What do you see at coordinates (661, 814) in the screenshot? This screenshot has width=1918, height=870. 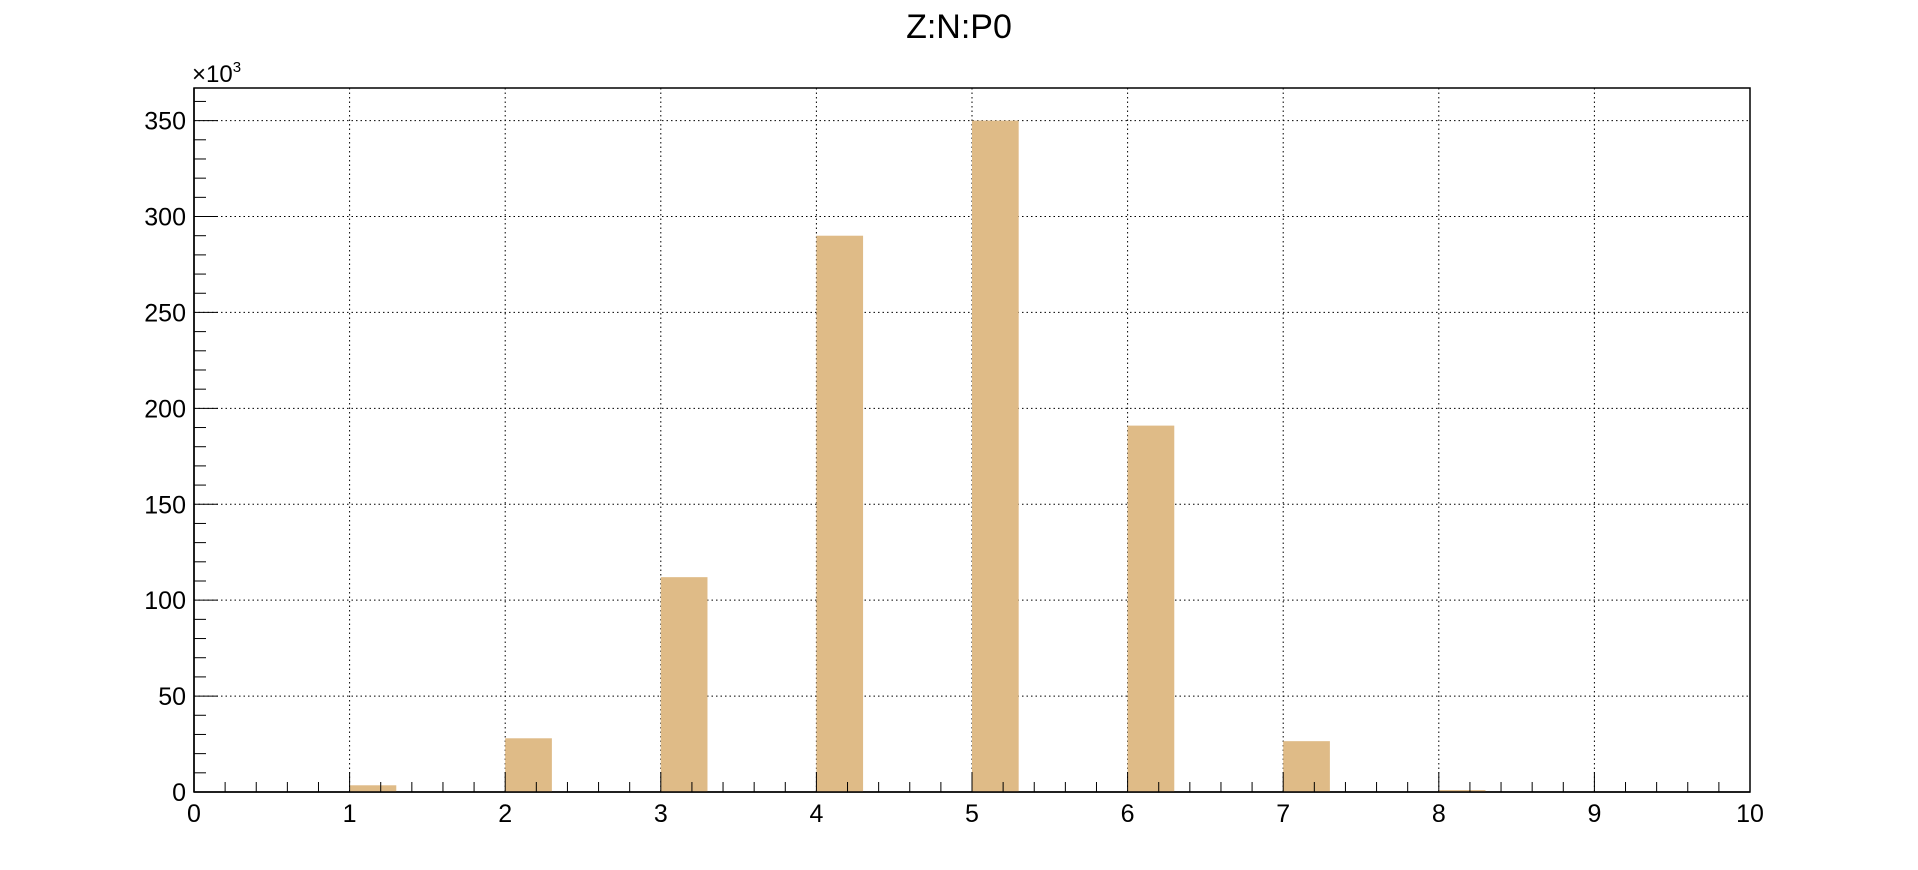 I see `x-tick-label: 3` at bounding box center [661, 814].